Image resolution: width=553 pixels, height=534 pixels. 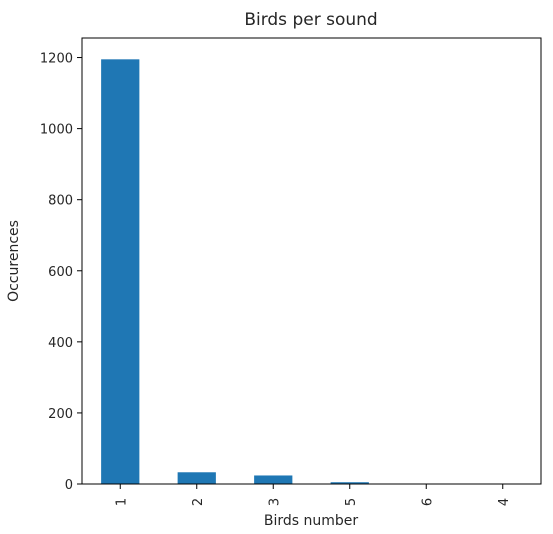 I want to click on y-tick-label-200: 200, so click(x=60, y=414).